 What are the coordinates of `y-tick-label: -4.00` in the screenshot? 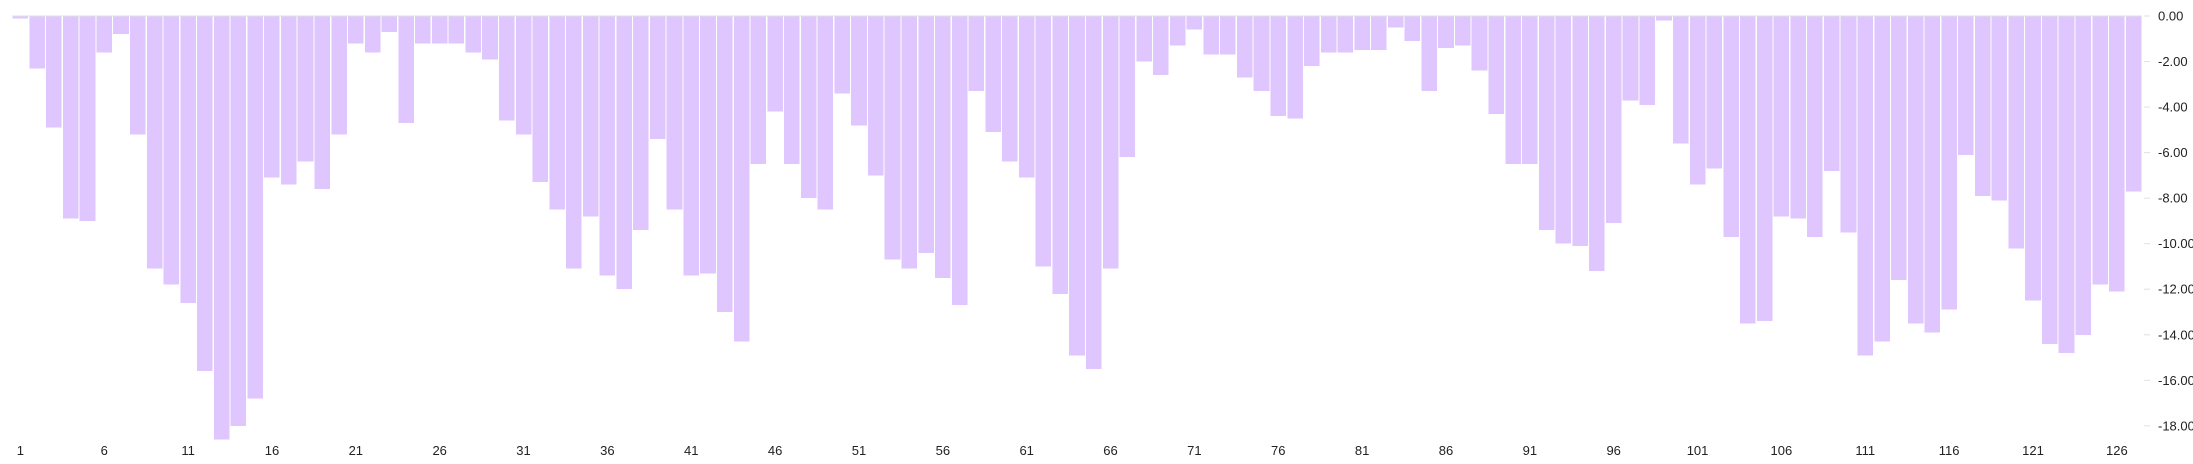 It's located at (2173, 107).